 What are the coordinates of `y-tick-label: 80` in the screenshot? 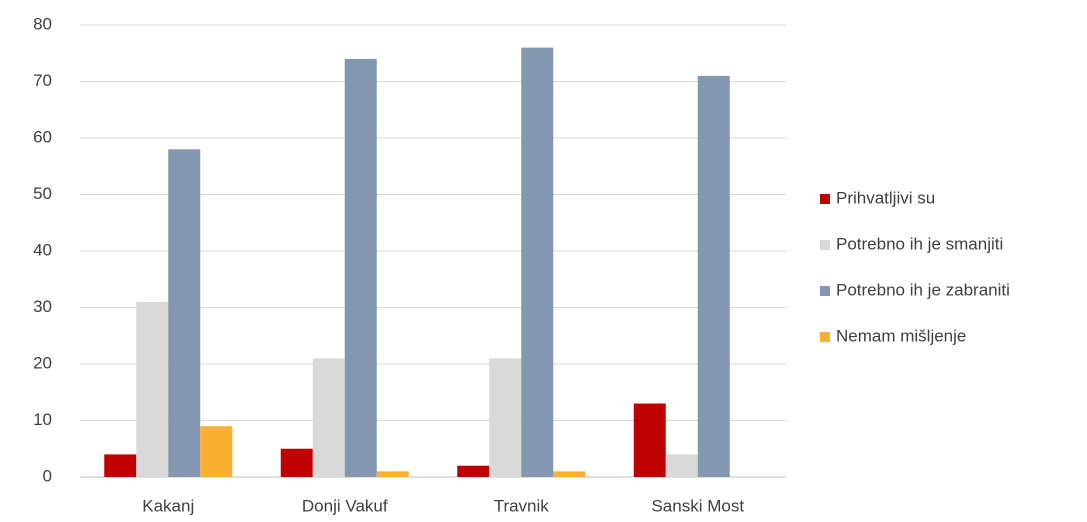 It's located at (42, 23).